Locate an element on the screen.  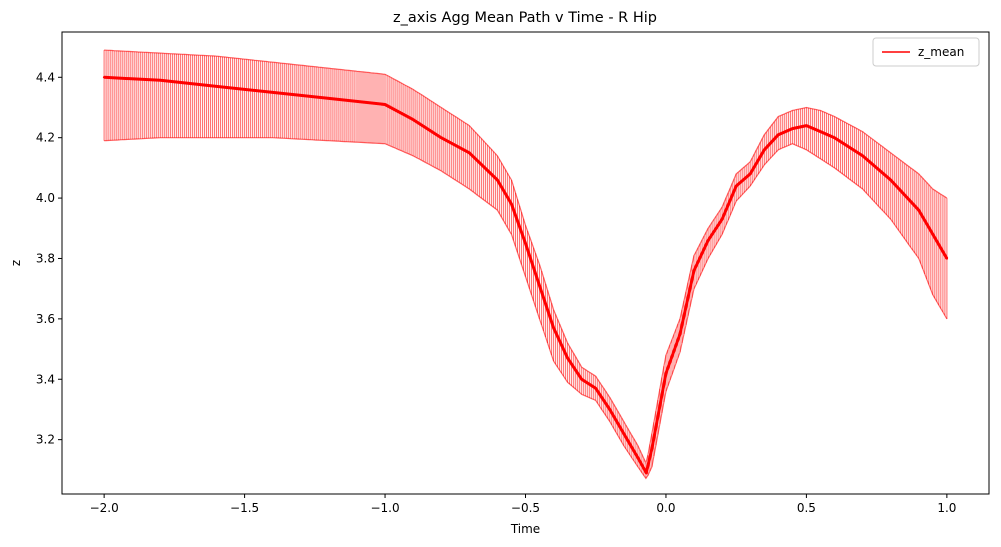
y-tick-label: 3.6 is located at coordinates (45, 319).